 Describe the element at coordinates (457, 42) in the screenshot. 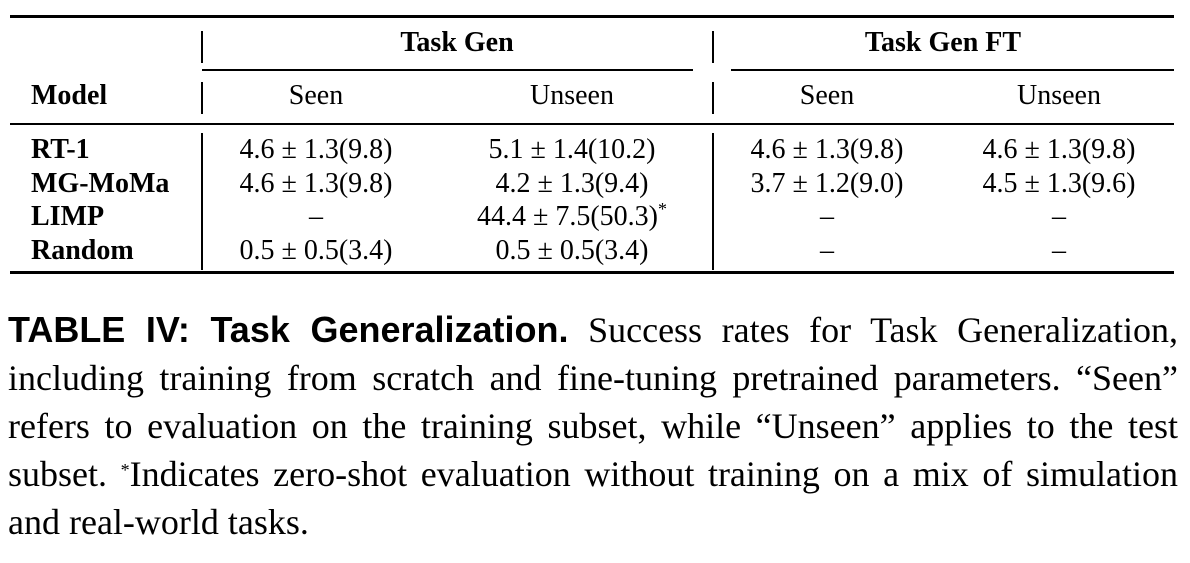

I see `group-header-task-gen: Task Gen` at that location.